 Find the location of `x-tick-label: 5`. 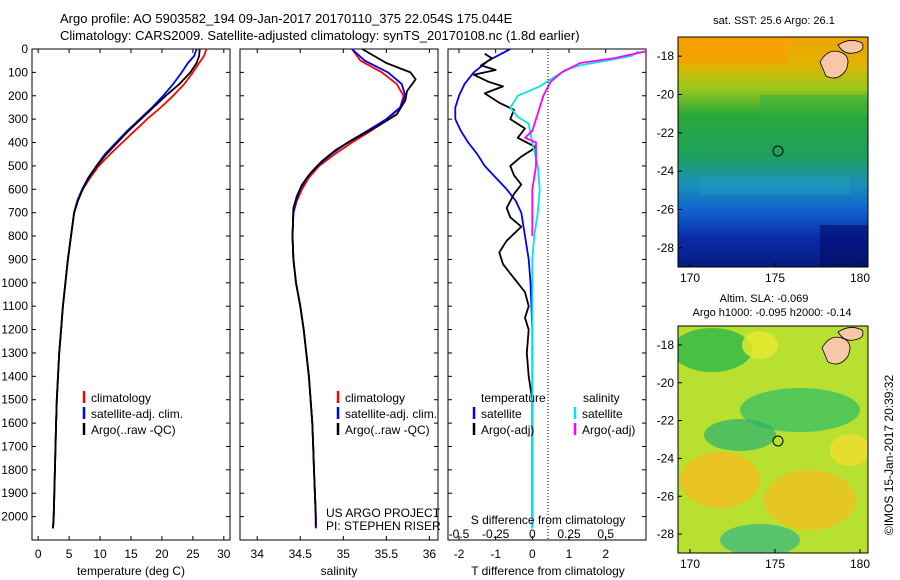

x-tick-label: 5 is located at coordinates (69, 554).